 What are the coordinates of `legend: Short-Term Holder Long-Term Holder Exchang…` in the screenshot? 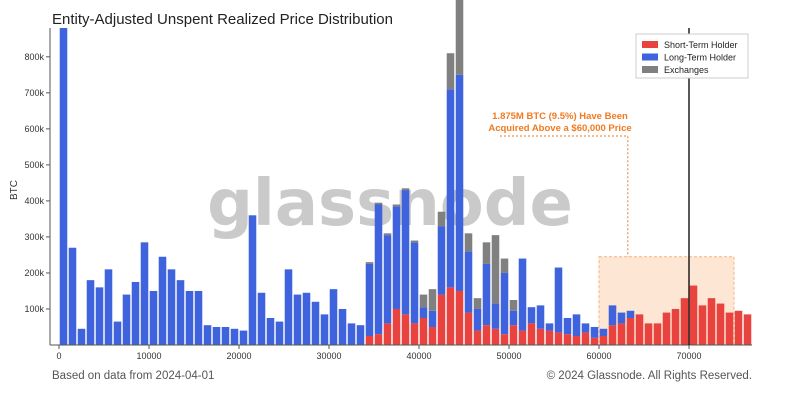 It's located at (692, 56).